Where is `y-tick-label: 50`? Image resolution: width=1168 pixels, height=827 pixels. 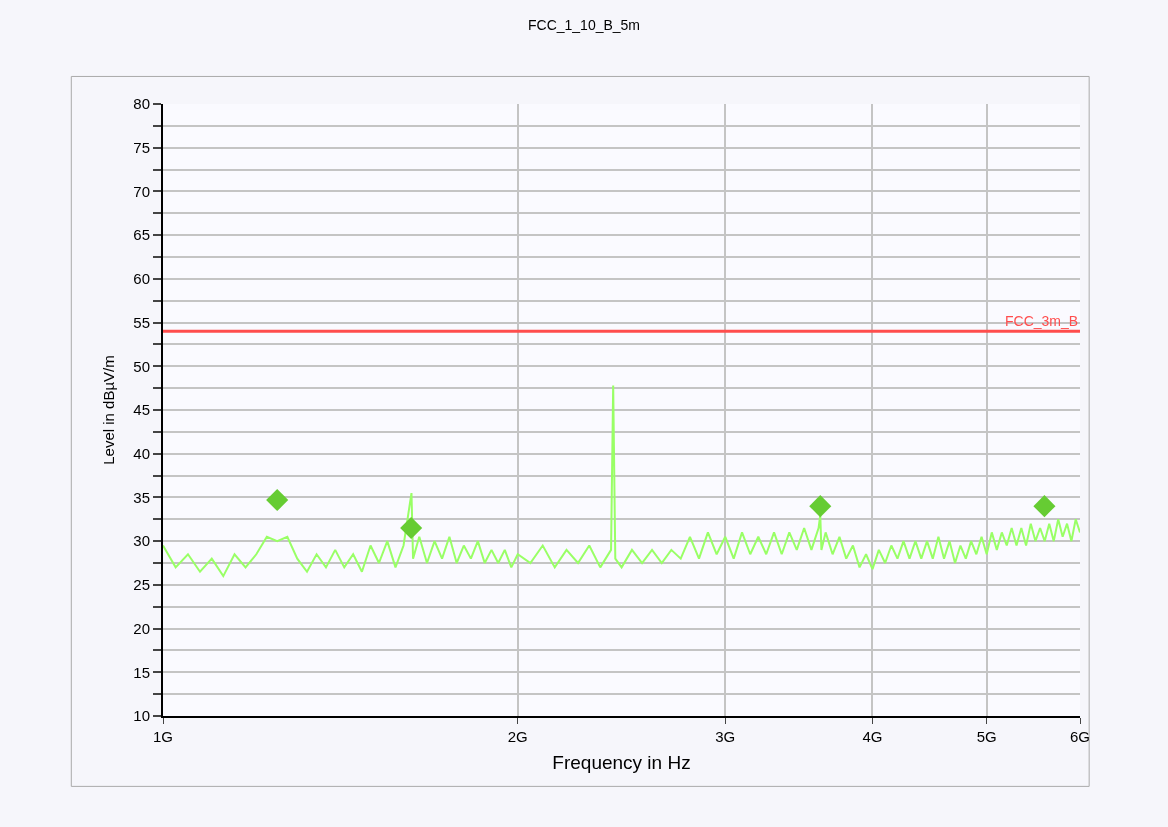 y-tick-label: 50 is located at coordinates (141, 366).